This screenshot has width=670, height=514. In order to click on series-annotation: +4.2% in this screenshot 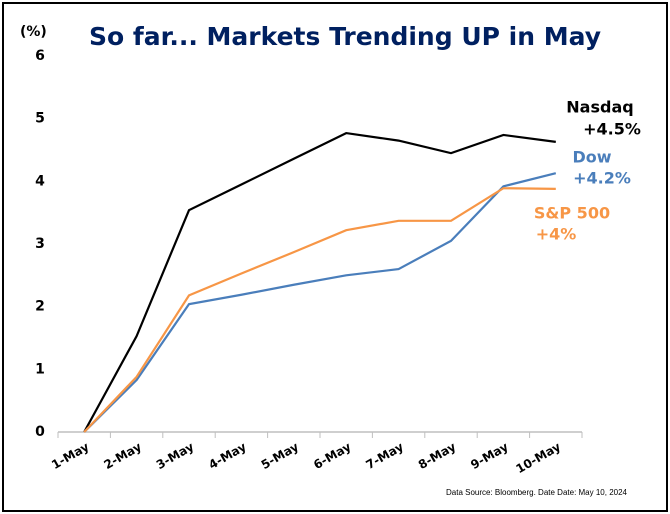, I will do `click(602, 178)`.